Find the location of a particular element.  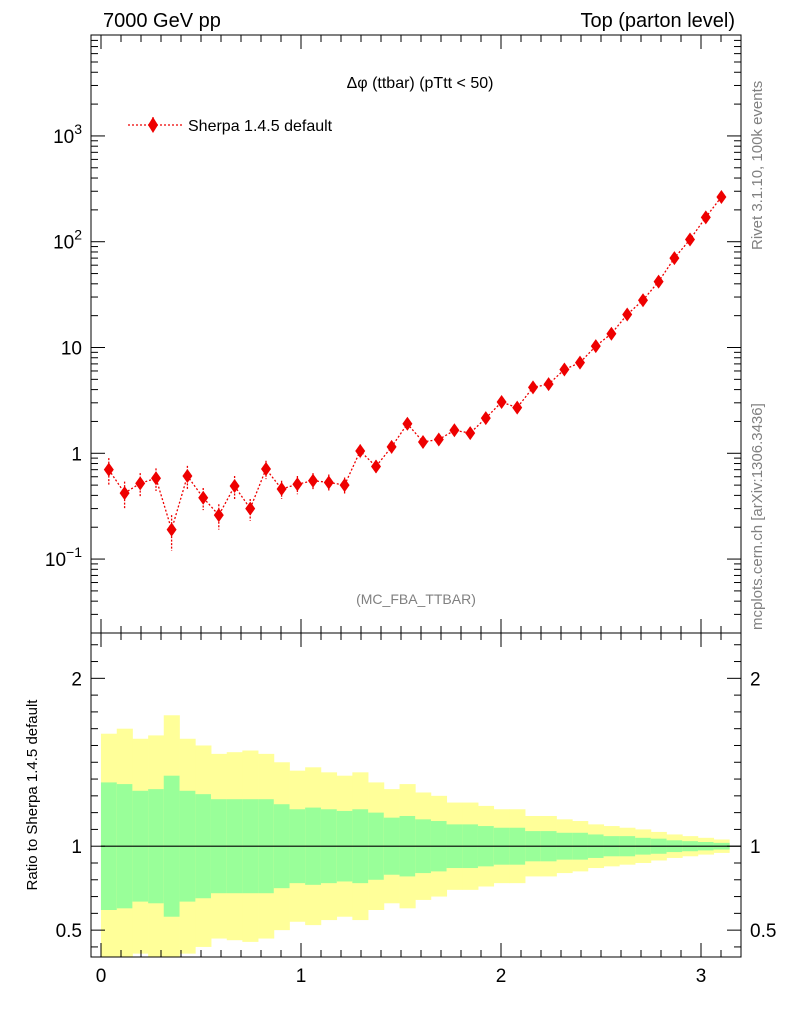

rivet-label: Rivet 3.1.10, 100k events is located at coordinates (757, 165).